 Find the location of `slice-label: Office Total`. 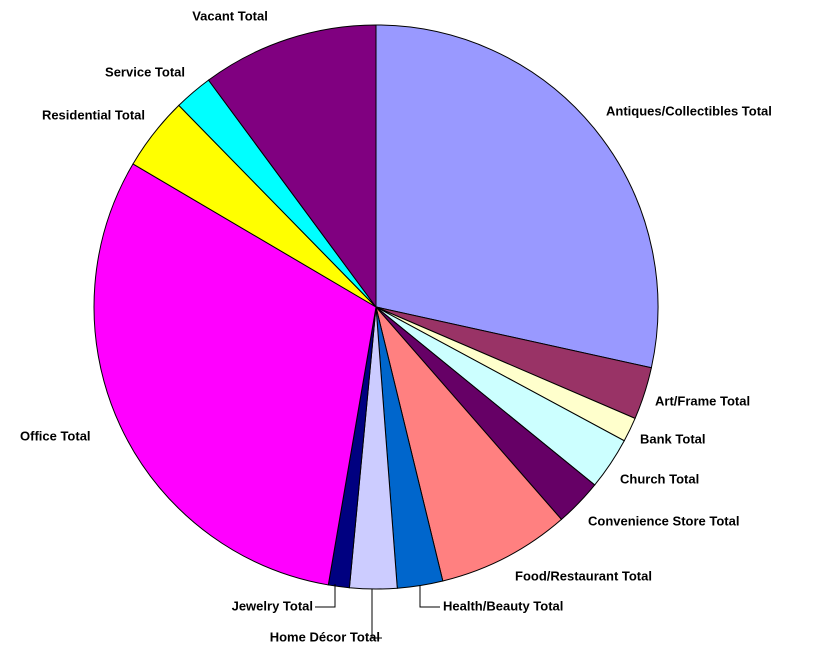

slice-label: Office Total is located at coordinates (55, 435).